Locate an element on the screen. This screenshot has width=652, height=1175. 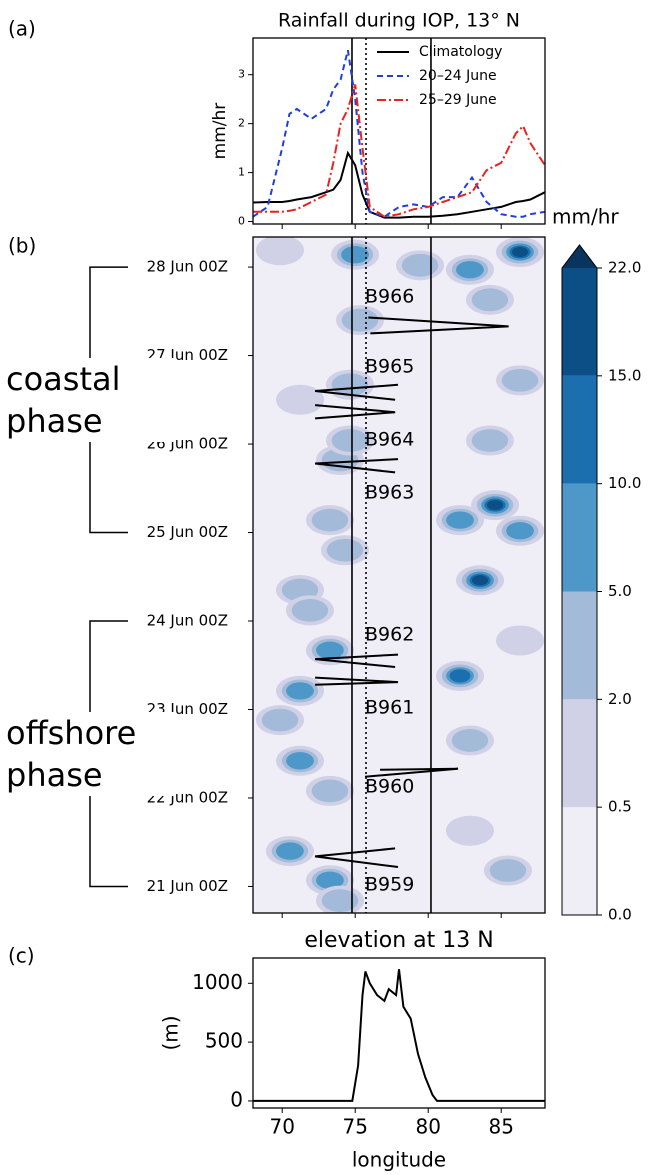
y-tick-label: 3 is located at coordinates (241, 74).